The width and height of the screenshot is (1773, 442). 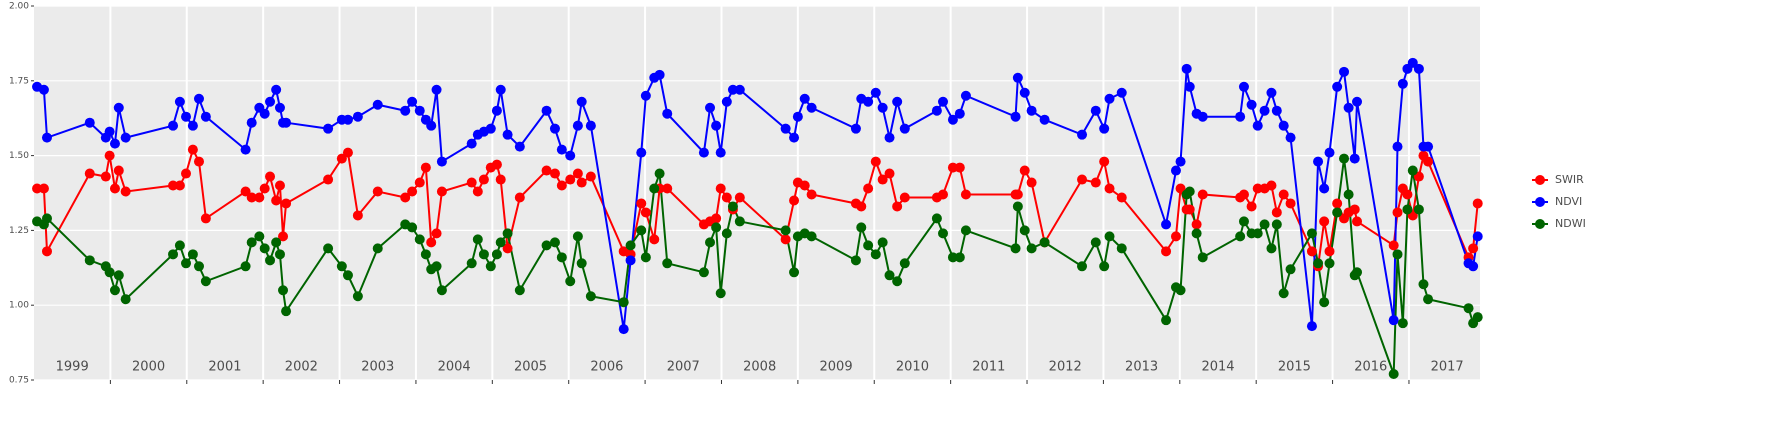 What do you see at coordinates (1065, 367) in the screenshot?
I see `x-tick-label: 2012` at bounding box center [1065, 367].